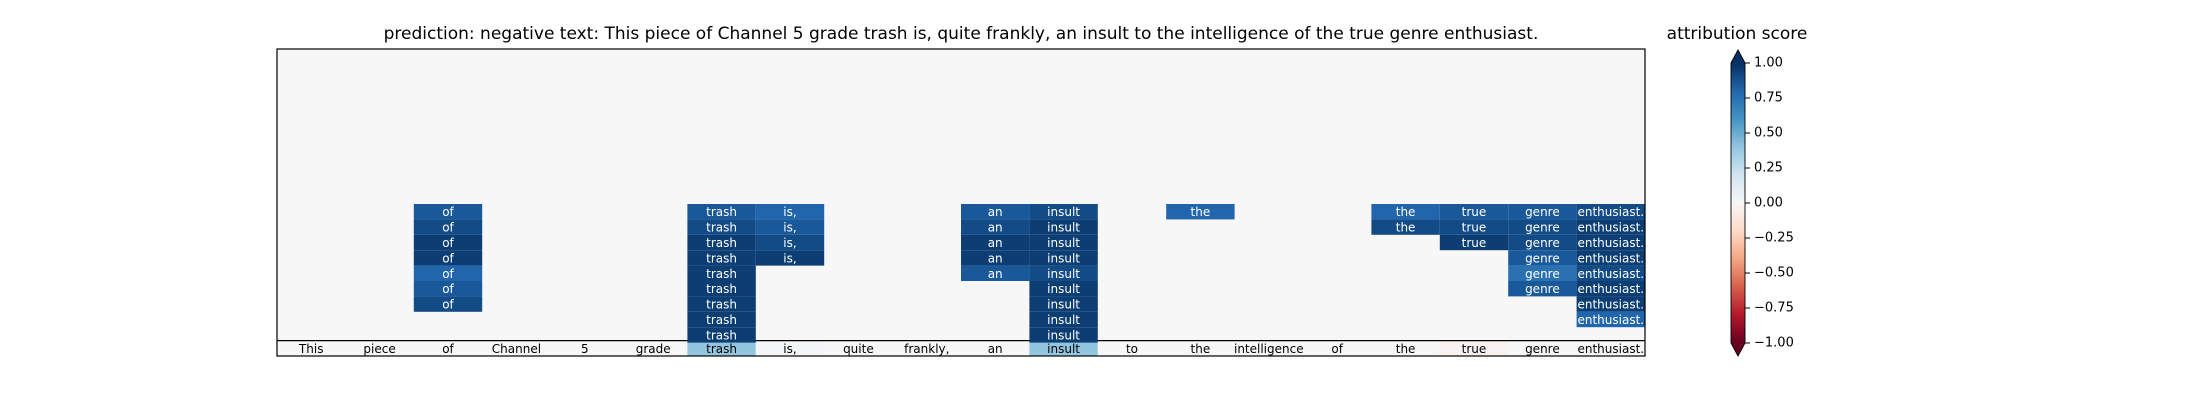 The width and height of the screenshot is (2200, 400). Describe the element at coordinates (1774, 343) in the screenshot. I see `colorbar-tick-label: −1.00` at that location.